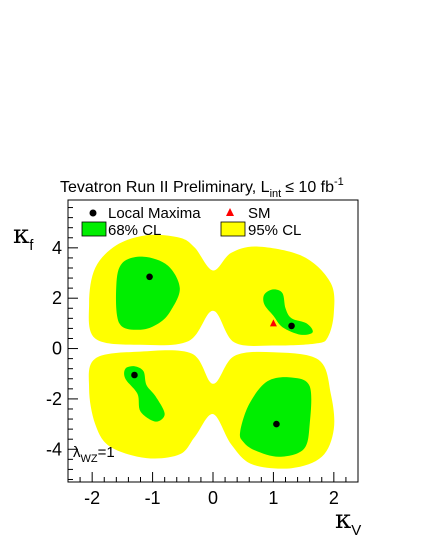 The width and height of the screenshot is (422, 547). Describe the element at coordinates (89, 459) in the screenshot. I see `lambda-subscript: WZ` at that location.